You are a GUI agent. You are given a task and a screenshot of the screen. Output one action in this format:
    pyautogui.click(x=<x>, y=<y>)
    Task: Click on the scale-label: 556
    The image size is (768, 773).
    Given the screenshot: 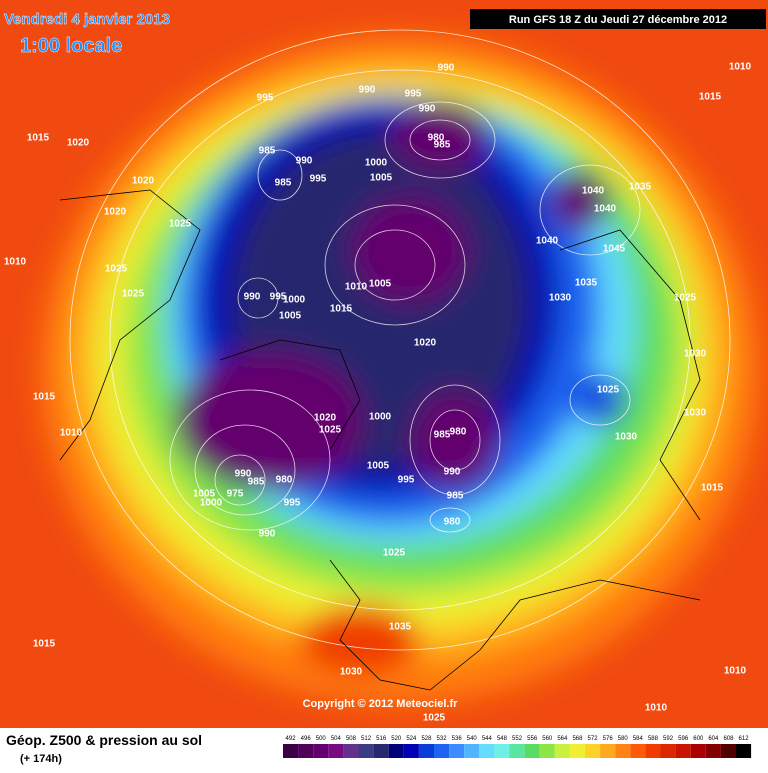 What is the action you would take?
    pyautogui.click(x=532, y=739)
    